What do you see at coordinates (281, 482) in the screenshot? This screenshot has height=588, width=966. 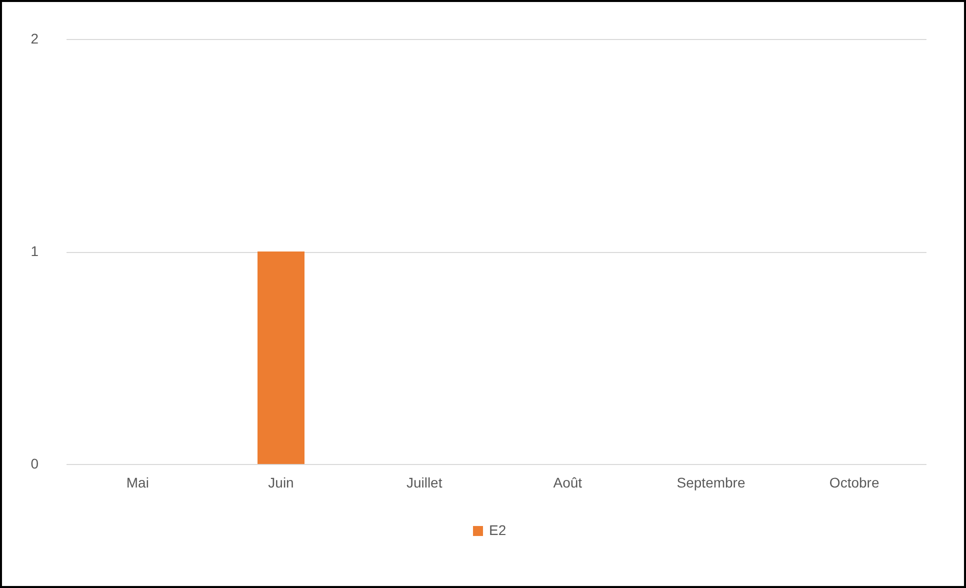 I see `x-tick-label: Juin` at bounding box center [281, 482].